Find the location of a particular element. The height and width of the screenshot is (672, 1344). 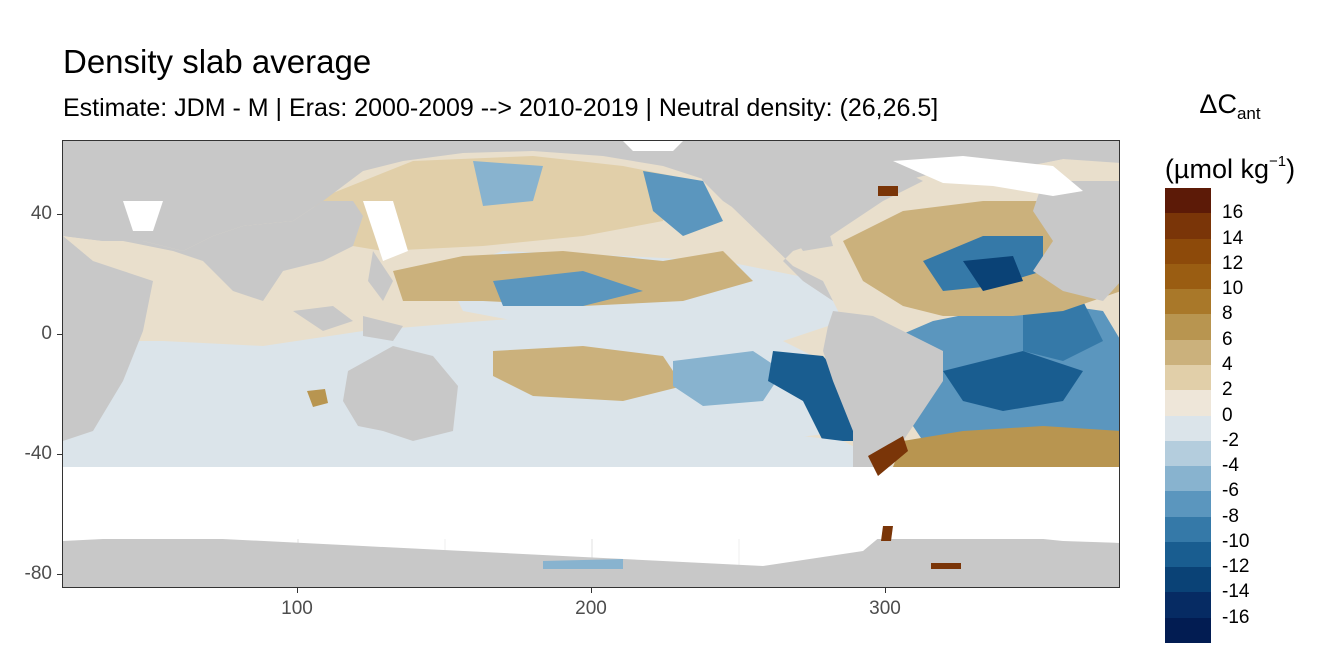

colorbar-label: -2 is located at coordinates (1230, 440).